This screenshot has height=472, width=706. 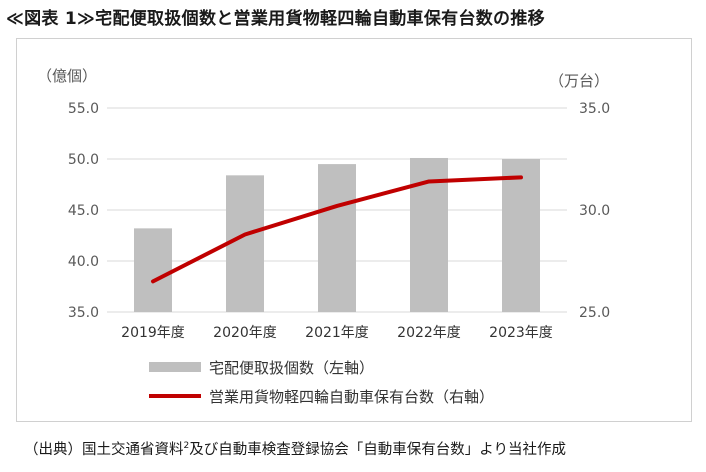 I want to click on left-tick-label: 50.0, so click(x=83, y=160).